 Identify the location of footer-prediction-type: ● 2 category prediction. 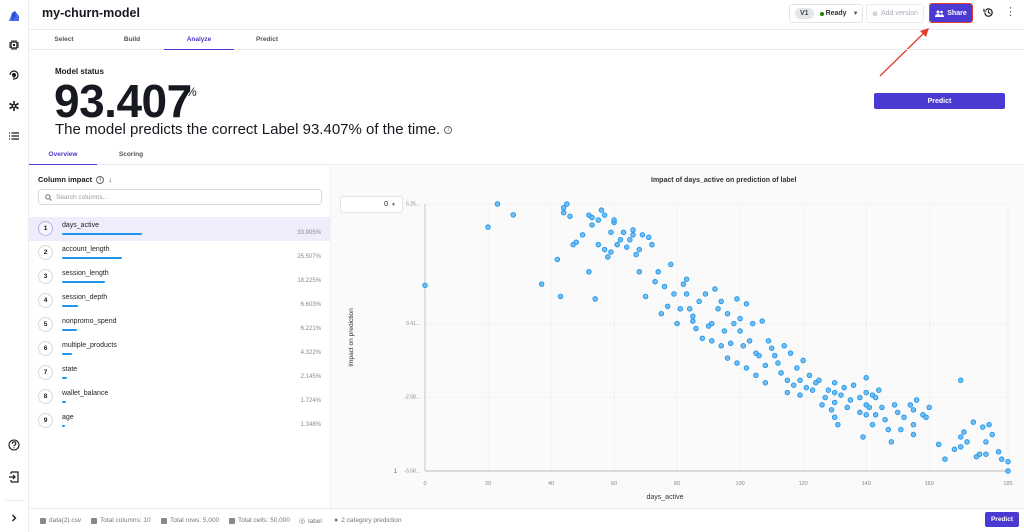
(368, 520).